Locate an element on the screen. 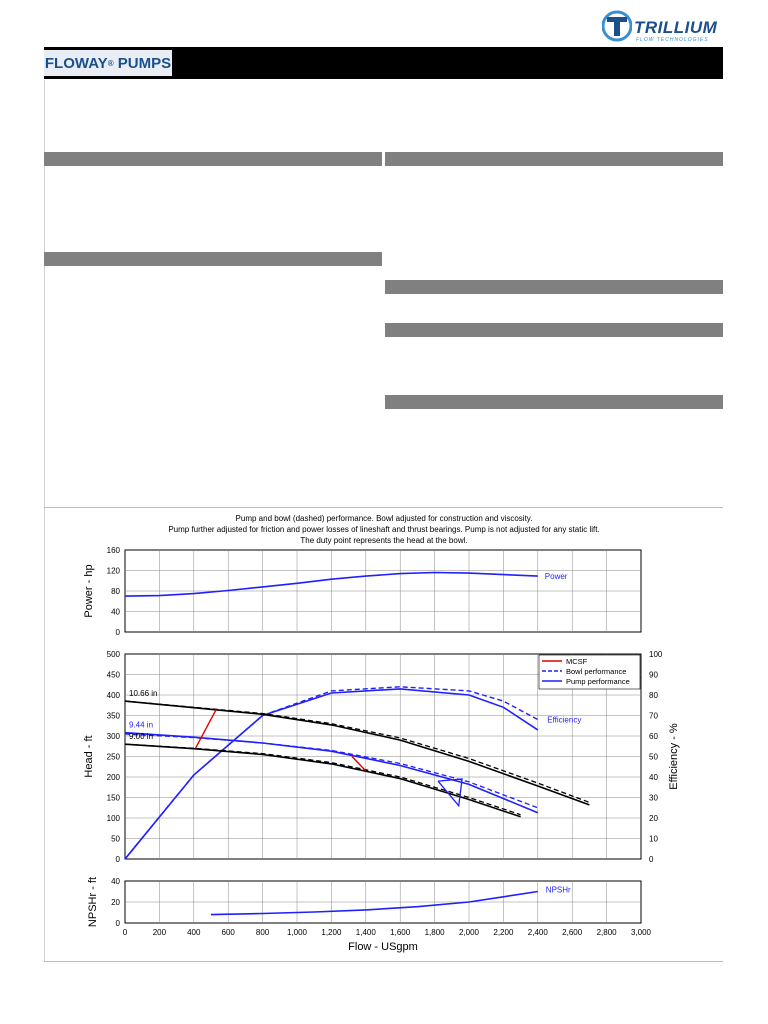 This screenshot has width=768, height=1024. x-tick-label: 2,600 is located at coordinates (572, 932).